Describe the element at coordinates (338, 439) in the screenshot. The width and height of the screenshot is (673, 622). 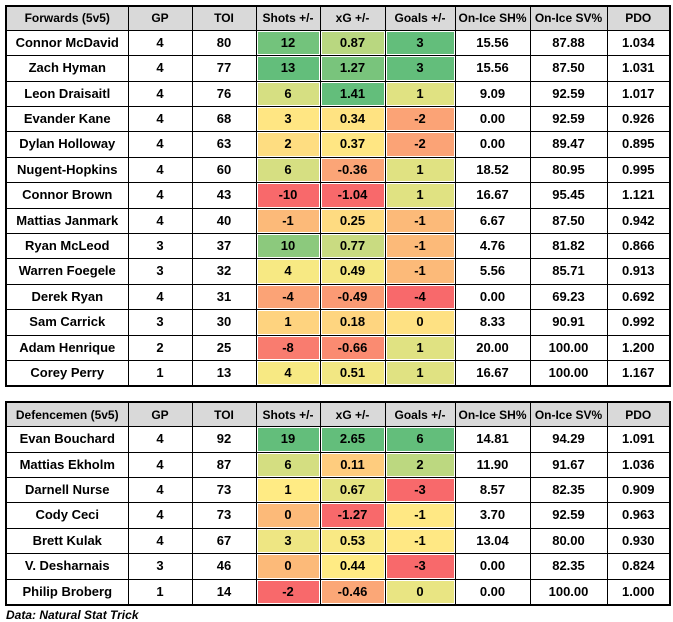
I see `player-row: Evan Bouchard 4 92 19 2.65 6 14.81 94.29 1.091` at that location.